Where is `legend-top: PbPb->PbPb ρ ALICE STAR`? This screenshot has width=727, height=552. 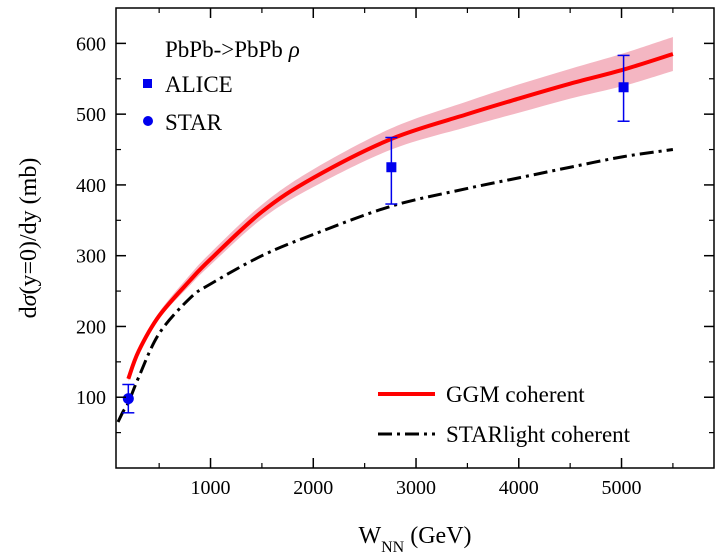
legend-top: PbPb->PbPb ρ ALICE STAR is located at coordinates (221, 86).